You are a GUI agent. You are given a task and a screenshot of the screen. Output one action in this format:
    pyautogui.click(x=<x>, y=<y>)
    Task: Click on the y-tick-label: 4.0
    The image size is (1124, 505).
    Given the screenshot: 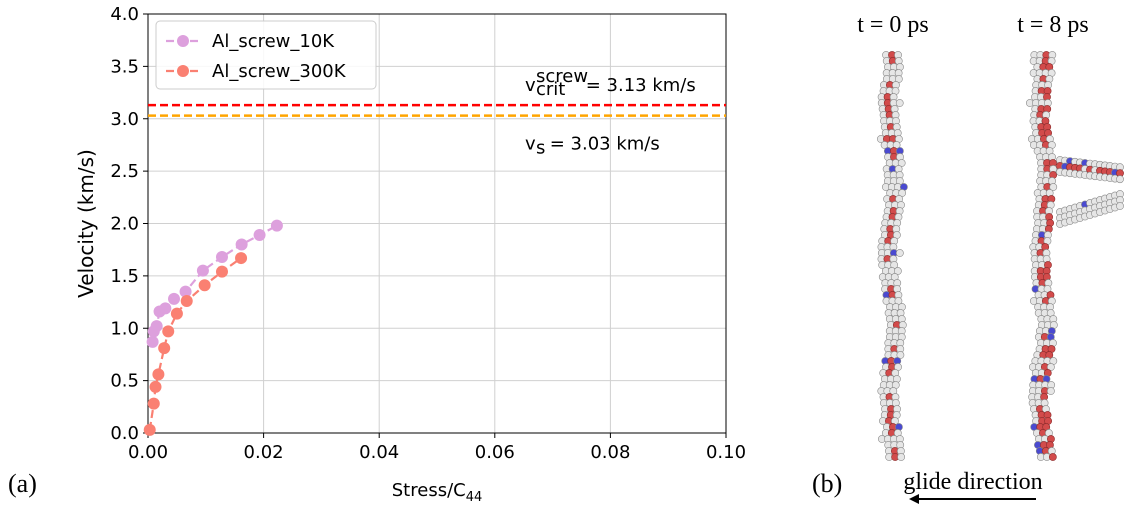 What is the action you would take?
    pyautogui.click(x=124, y=14)
    